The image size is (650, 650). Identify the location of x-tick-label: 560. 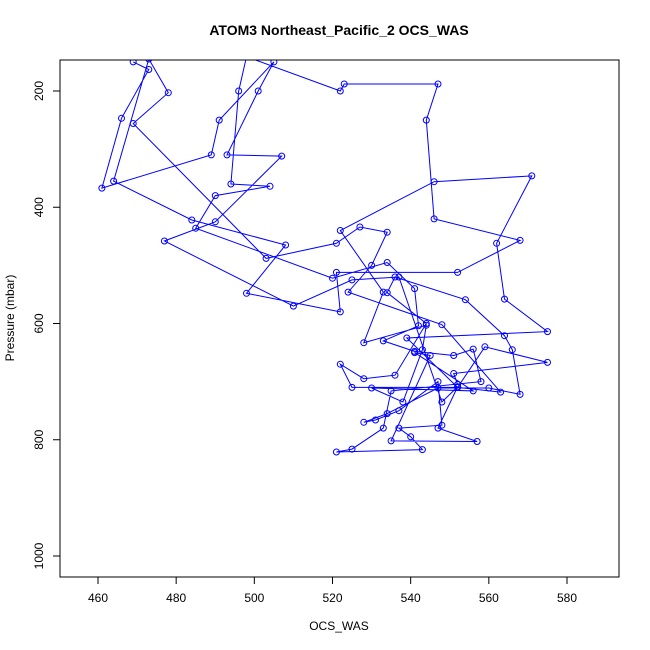
(489, 598).